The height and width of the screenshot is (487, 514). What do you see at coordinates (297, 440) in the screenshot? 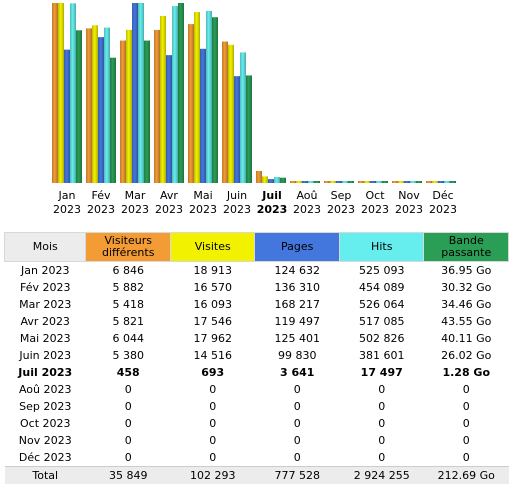
I see `cell-pages: 0` at bounding box center [297, 440].